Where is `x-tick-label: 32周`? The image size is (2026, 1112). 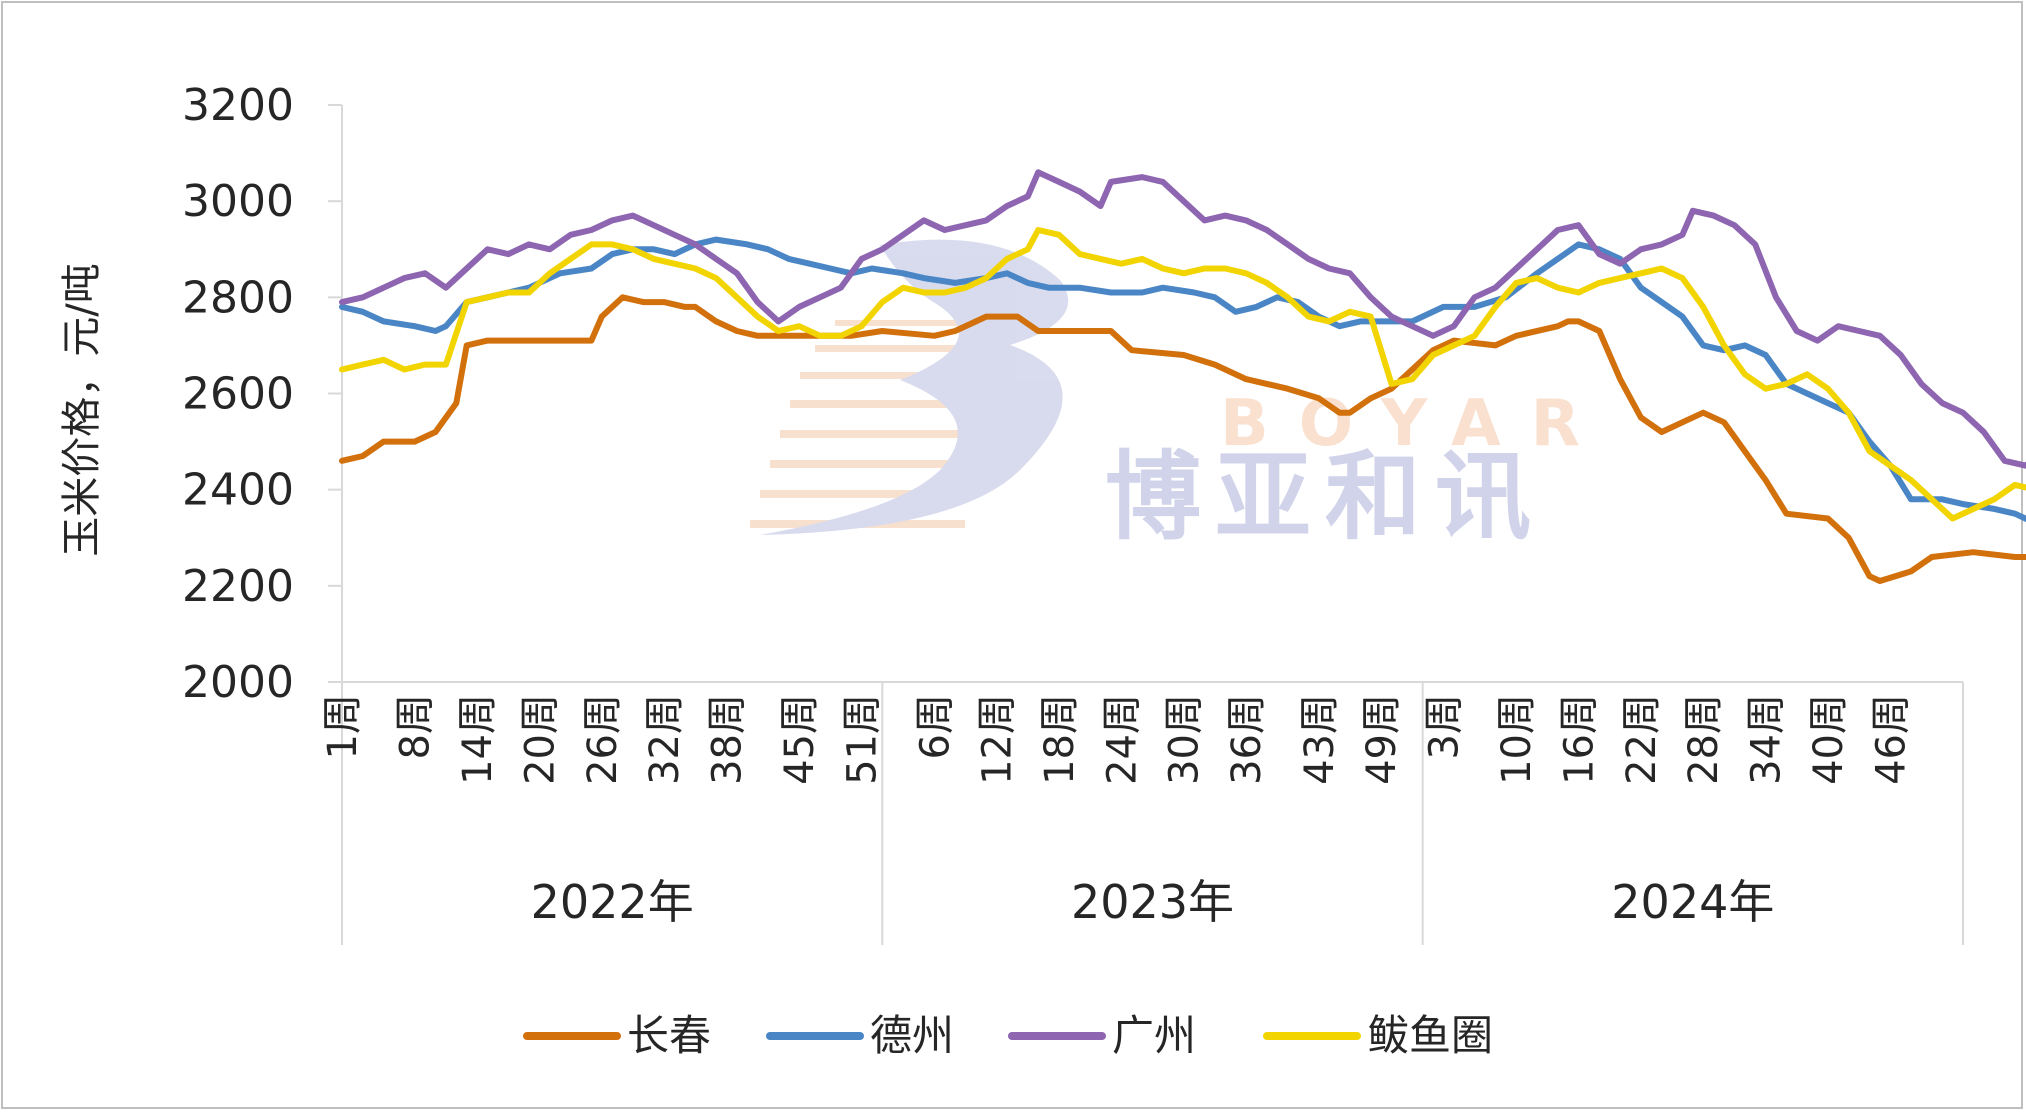
x-tick-label: 32周 is located at coordinates (665, 739).